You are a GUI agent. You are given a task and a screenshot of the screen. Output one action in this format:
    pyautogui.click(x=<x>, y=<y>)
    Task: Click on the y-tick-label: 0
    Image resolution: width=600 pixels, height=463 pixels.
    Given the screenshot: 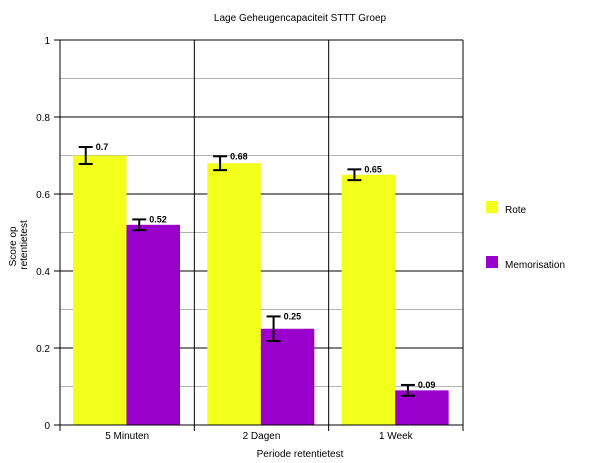 What is the action you would take?
    pyautogui.click(x=47, y=426)
    